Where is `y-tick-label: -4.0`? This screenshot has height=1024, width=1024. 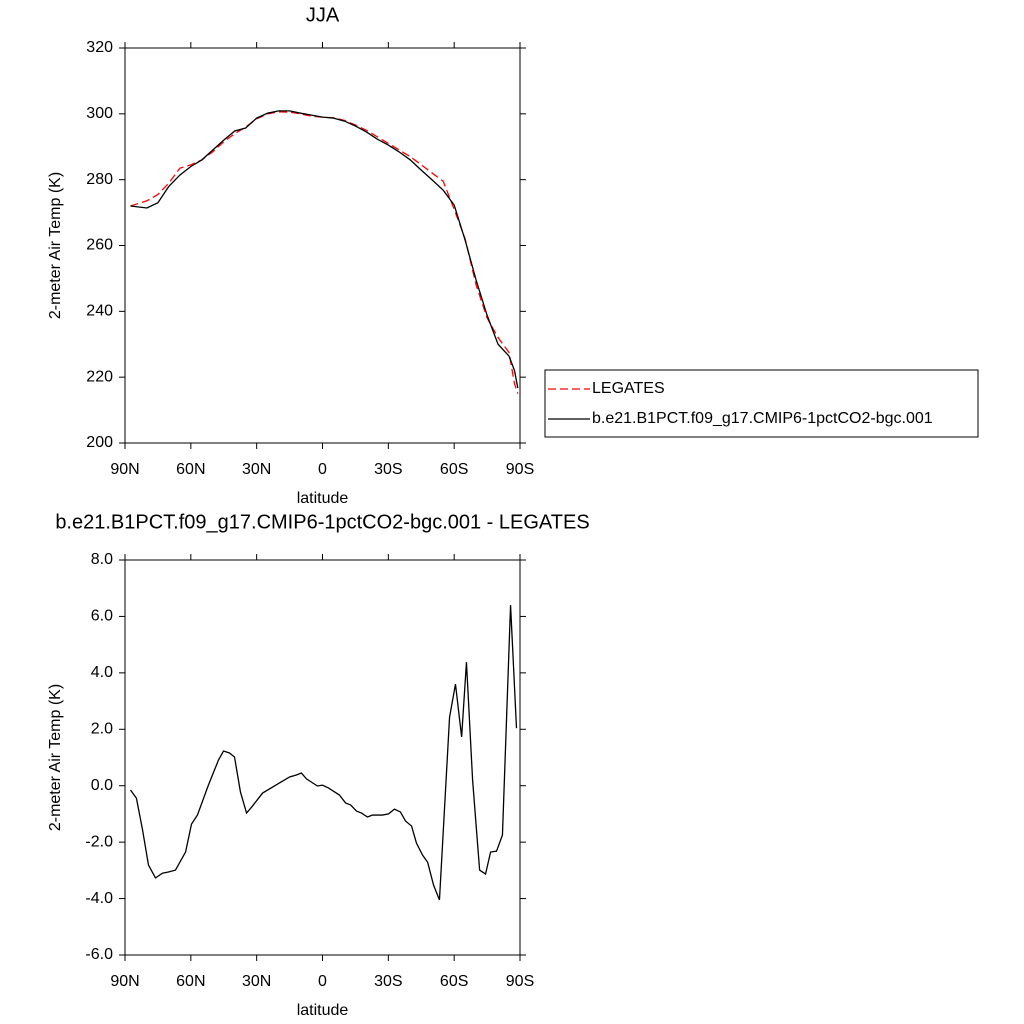 y-tick-label: -4.0 is located at coordinates (99, 898).